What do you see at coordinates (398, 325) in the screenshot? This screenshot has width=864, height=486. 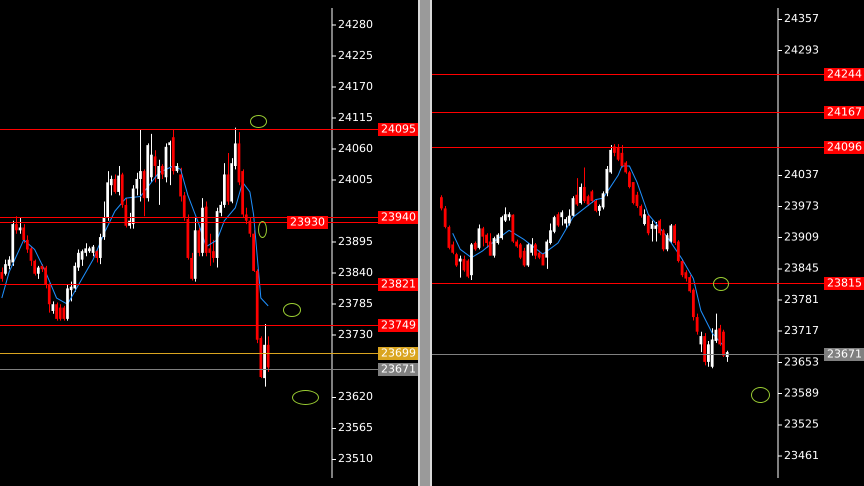 I see `ref-line-label: 23749` at bounding box center [398, 325].